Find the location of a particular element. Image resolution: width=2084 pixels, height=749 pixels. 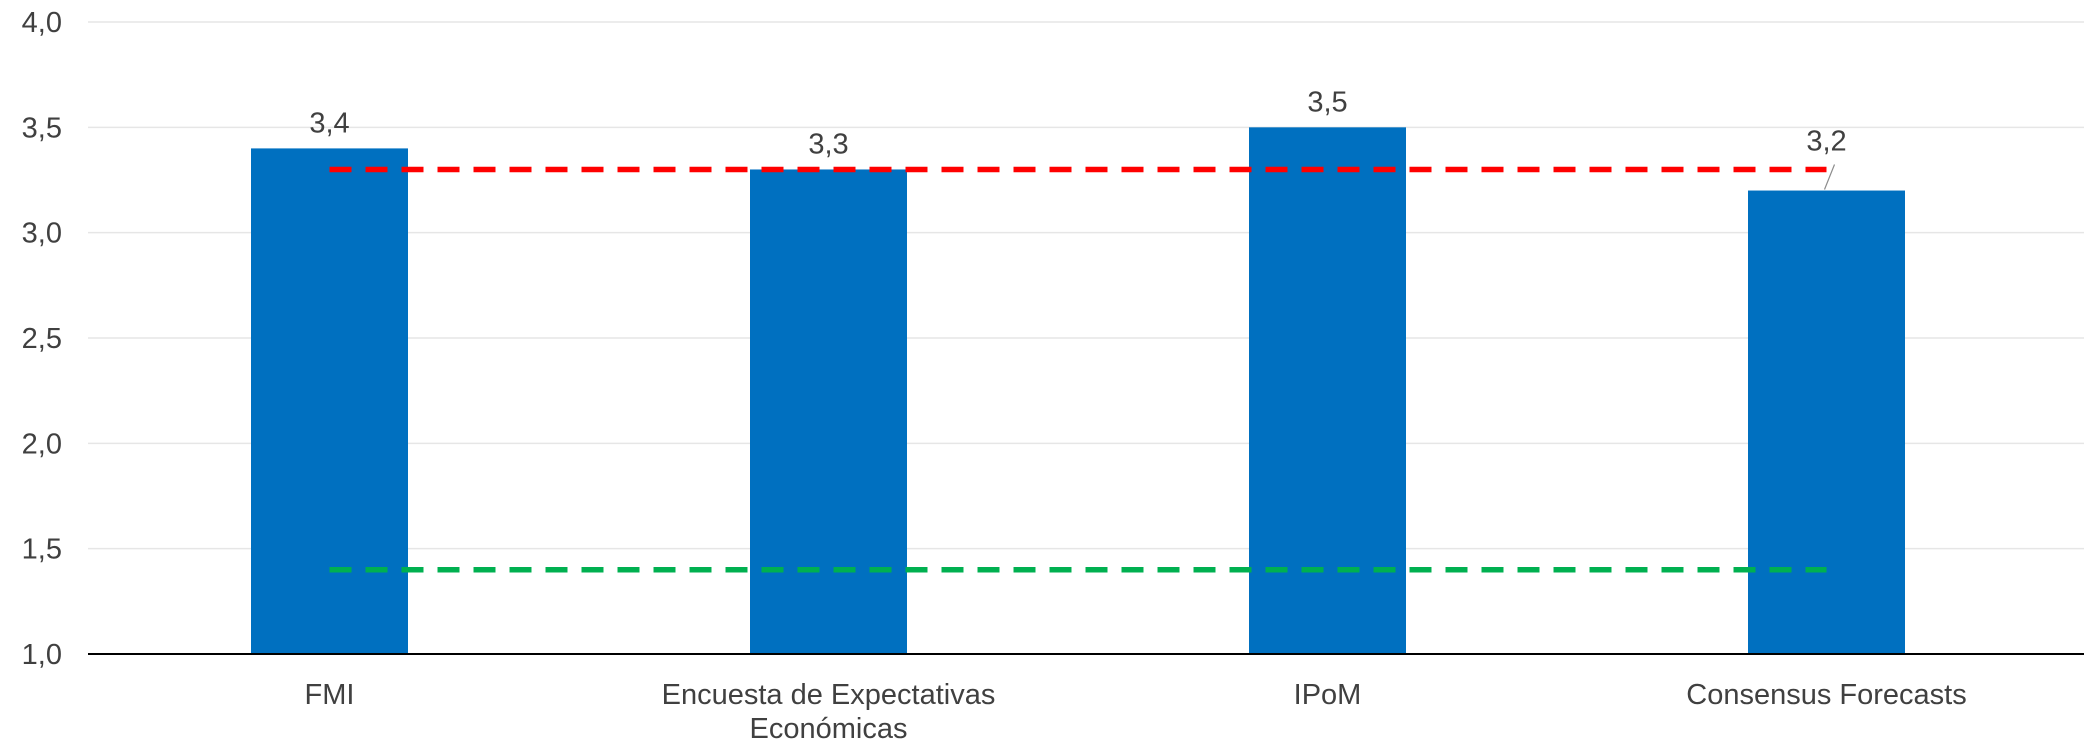

y-tick-label: 1,0 is located at coordinates (42, 655).